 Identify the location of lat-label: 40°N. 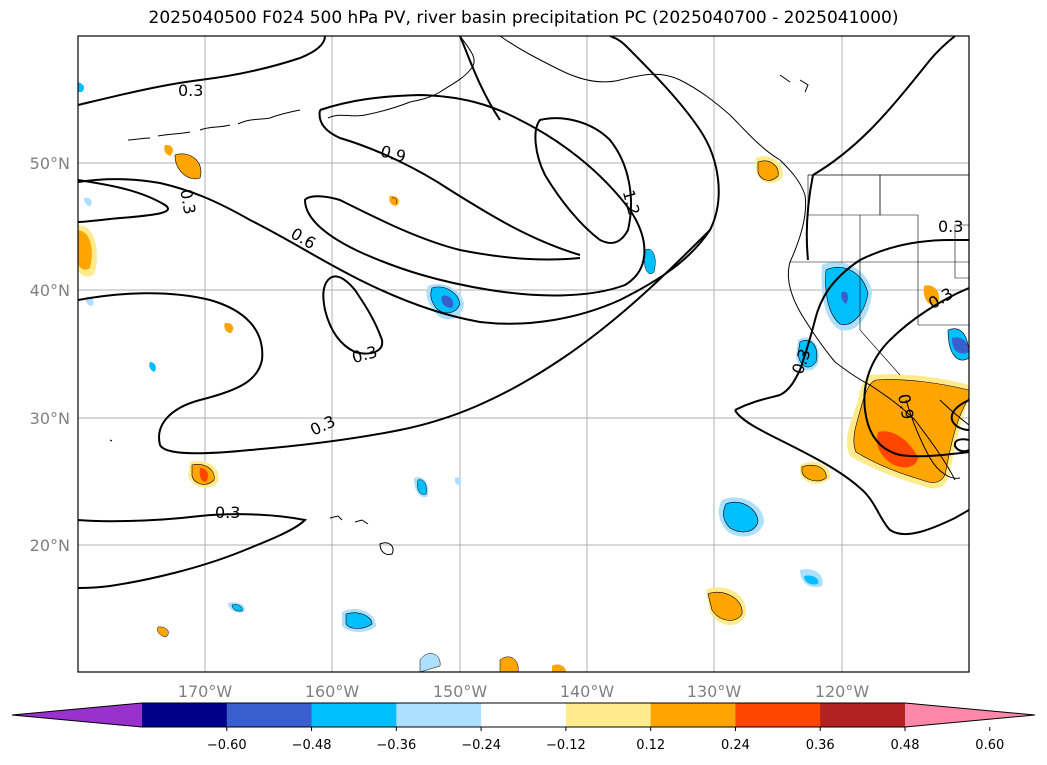
(50, 290).